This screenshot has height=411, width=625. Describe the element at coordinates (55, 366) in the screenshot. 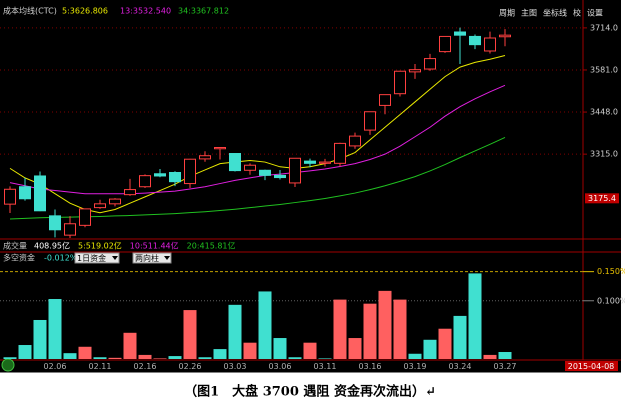

I see `x-tick-label: 02.06` at that location.